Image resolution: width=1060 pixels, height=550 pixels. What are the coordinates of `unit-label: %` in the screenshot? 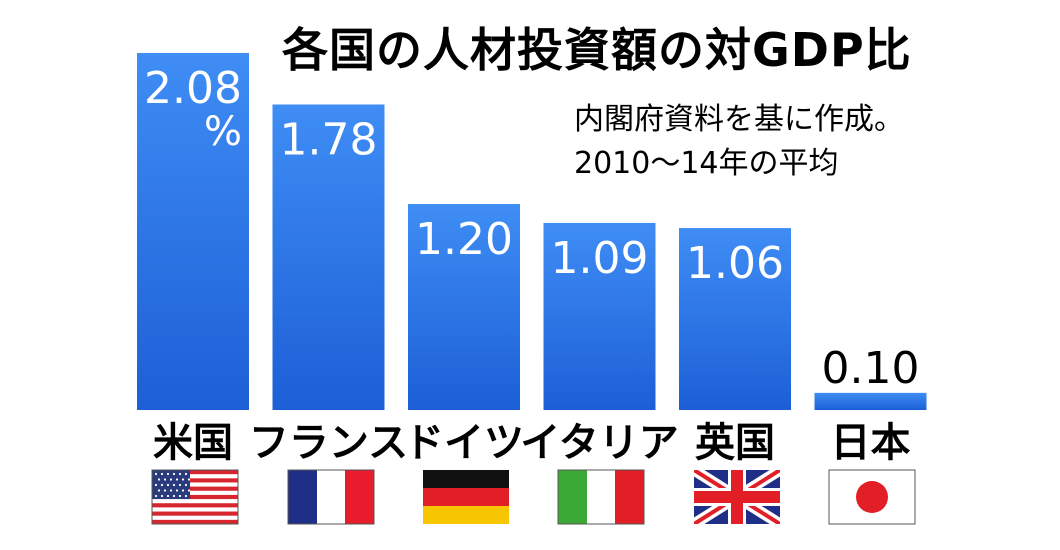 It's located at (223, 132).